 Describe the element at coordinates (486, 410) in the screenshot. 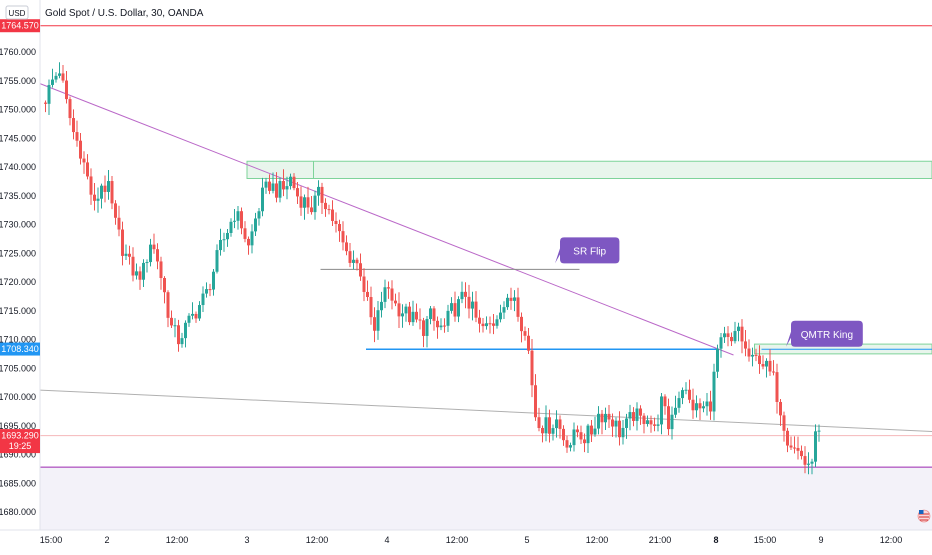

I see `grey-trendline` at that location.